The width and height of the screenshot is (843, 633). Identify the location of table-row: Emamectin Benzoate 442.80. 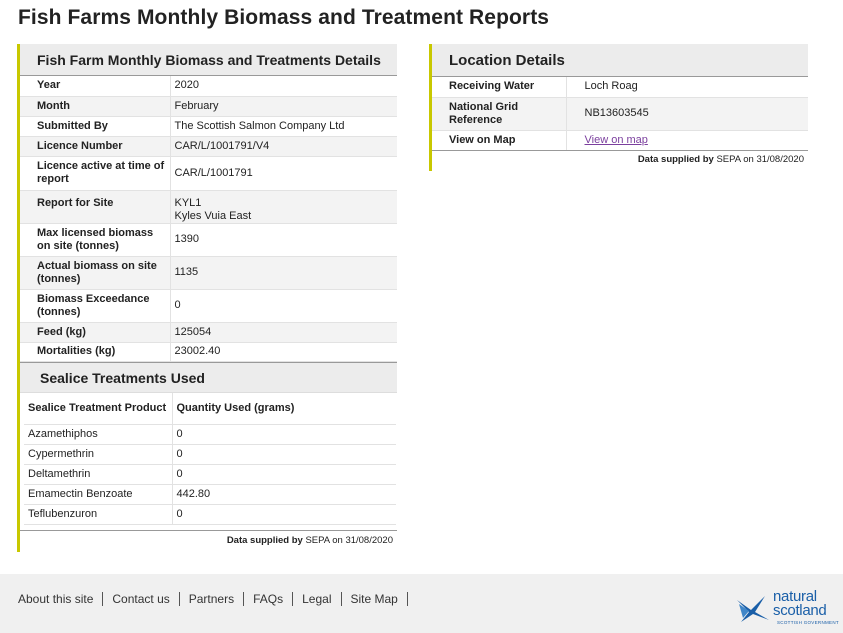
(210, 494).